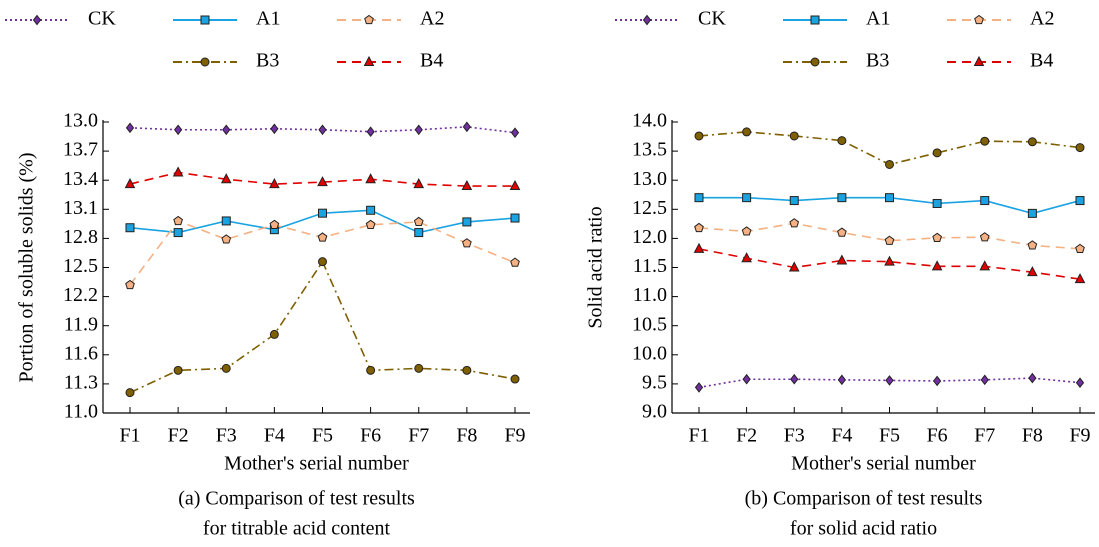  What do you see at coordinates (296, 499) in the screenshot?
I see `caption: (a) Comparison of test results` at bounding box center [296, 499].